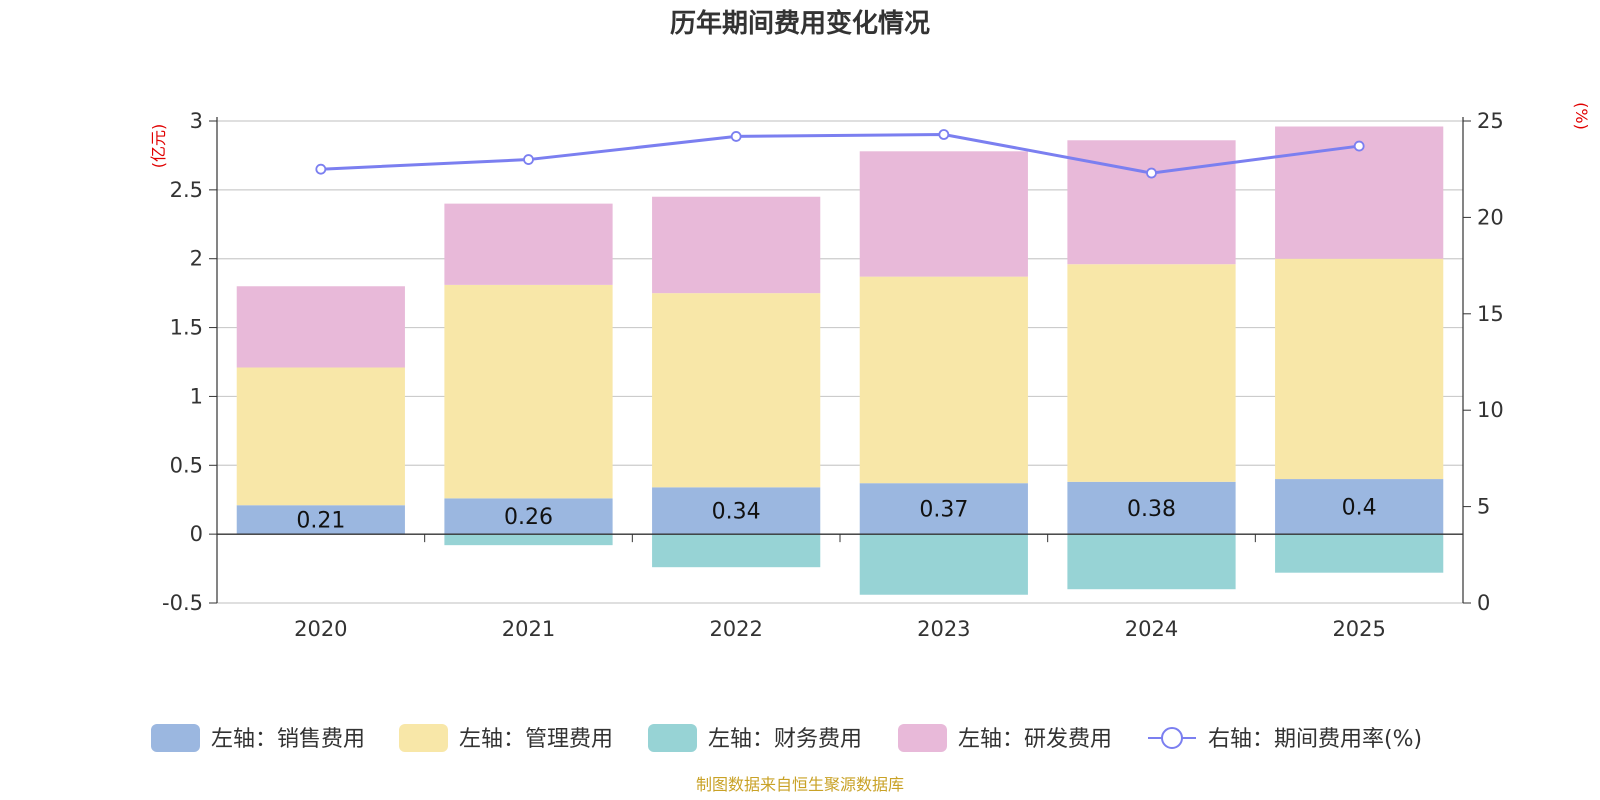  I want to click on left-tick-label: 1.5, so click(186, 328).